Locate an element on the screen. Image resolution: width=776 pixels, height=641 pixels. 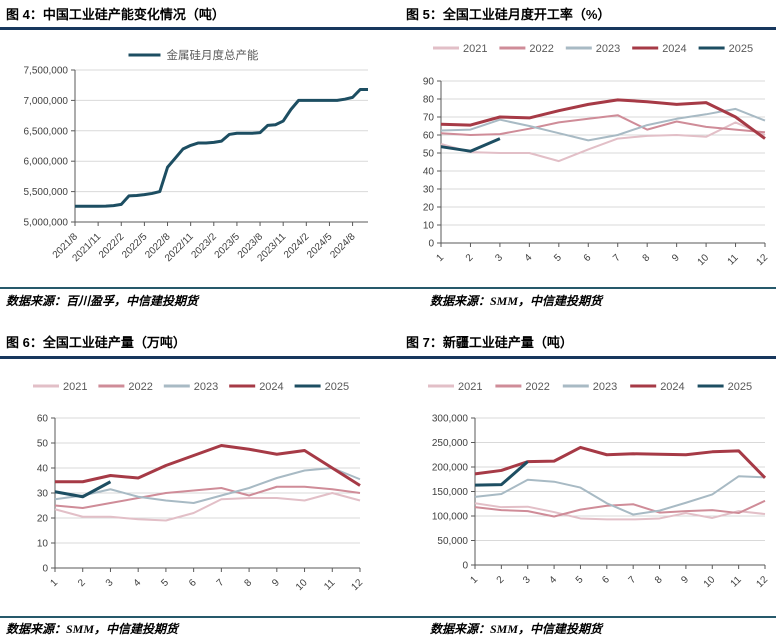
svg-text: 6,000,000 is located at coordinates (46, 162).